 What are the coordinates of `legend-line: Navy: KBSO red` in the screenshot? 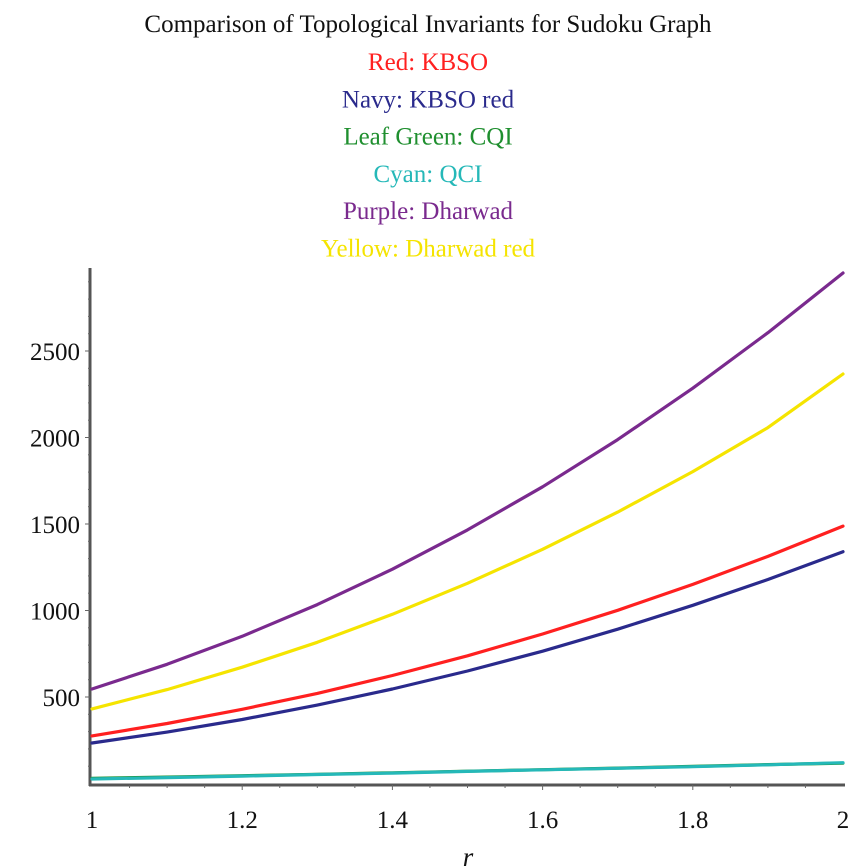 It's located at (428, 99).